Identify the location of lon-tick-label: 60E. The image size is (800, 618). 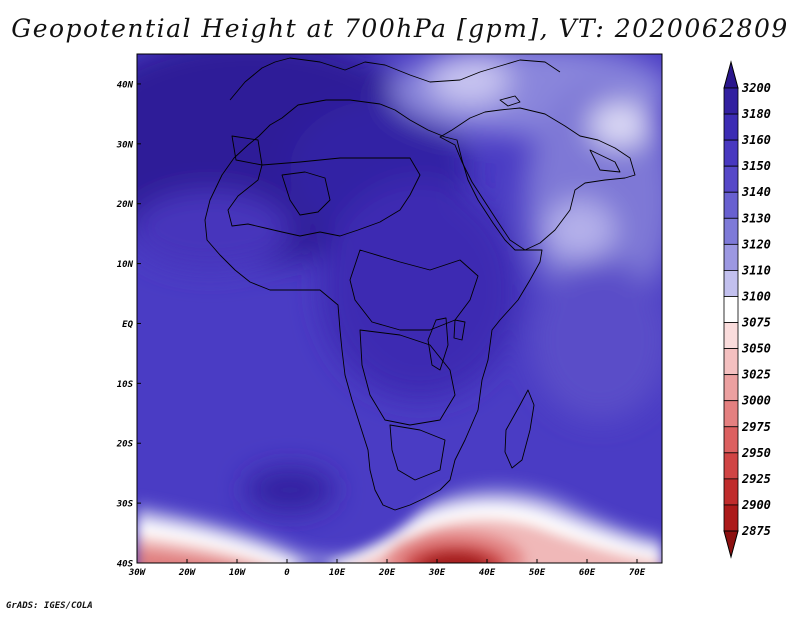
(587, 573).